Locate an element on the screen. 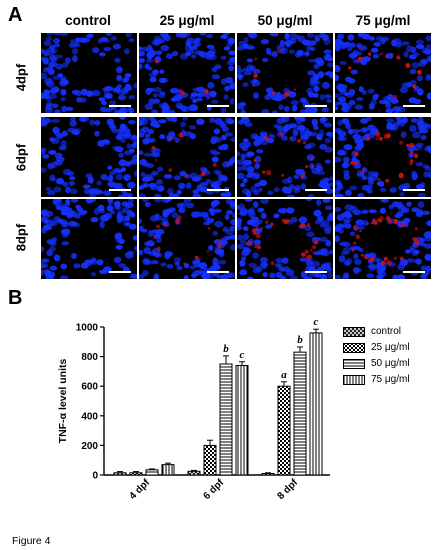  bar-50 μg/ml-8 dpf is located at coordinates (300, 413).